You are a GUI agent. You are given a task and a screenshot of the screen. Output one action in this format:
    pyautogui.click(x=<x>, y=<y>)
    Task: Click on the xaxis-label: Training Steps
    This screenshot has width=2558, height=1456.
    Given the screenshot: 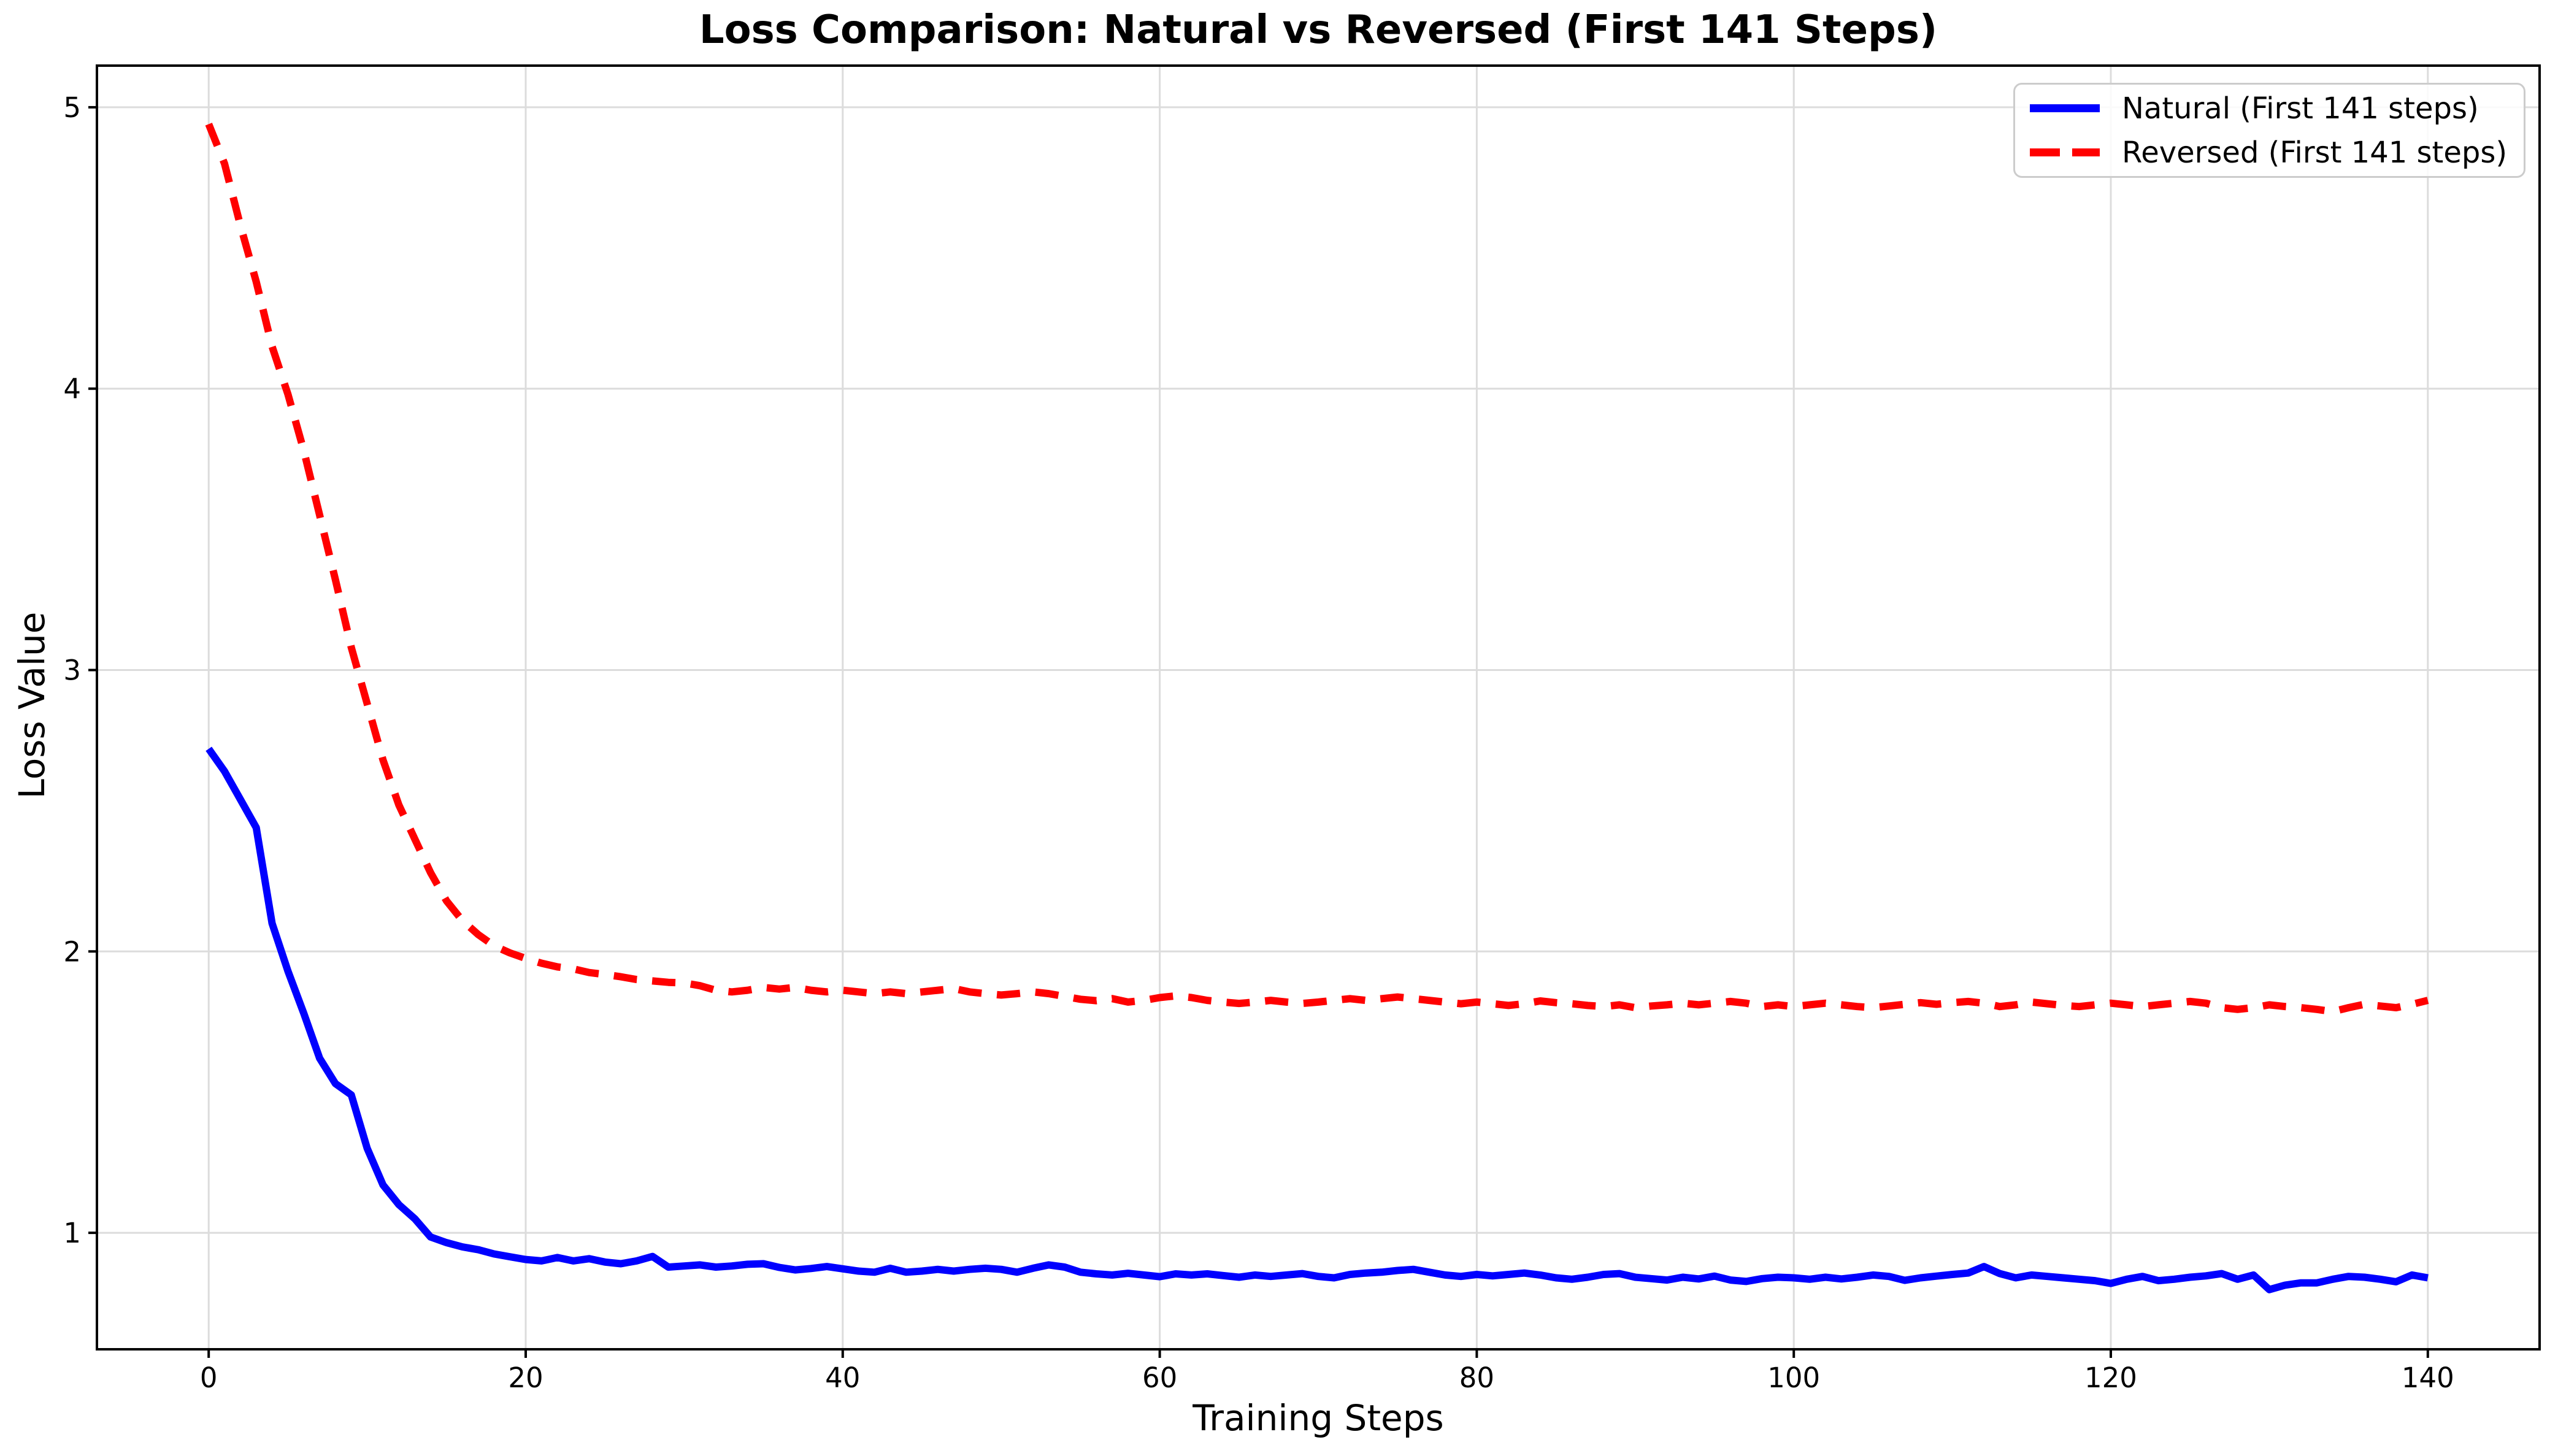 What is the action you would take?
    pyautogui.click(x=1319, y=1418)
    